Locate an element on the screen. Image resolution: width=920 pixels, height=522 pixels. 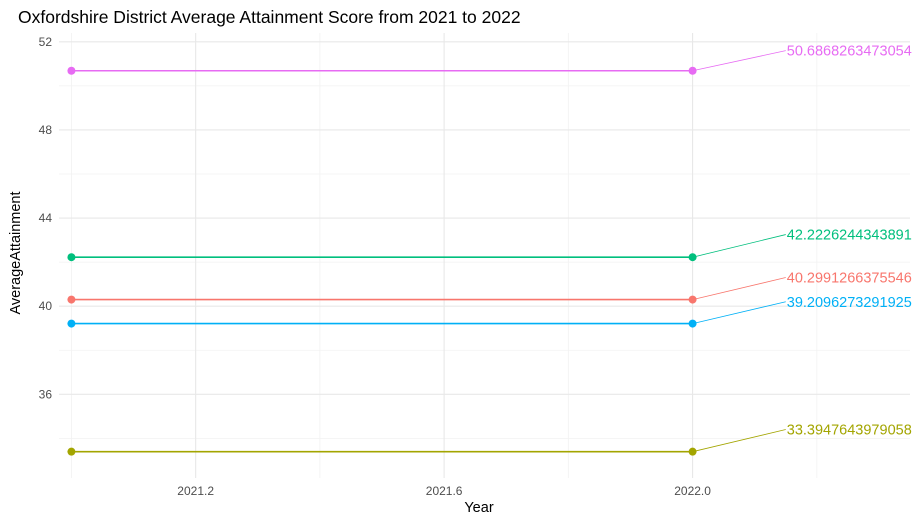
data-label: 40.2991266375546 is located at coordinates (849, 279).